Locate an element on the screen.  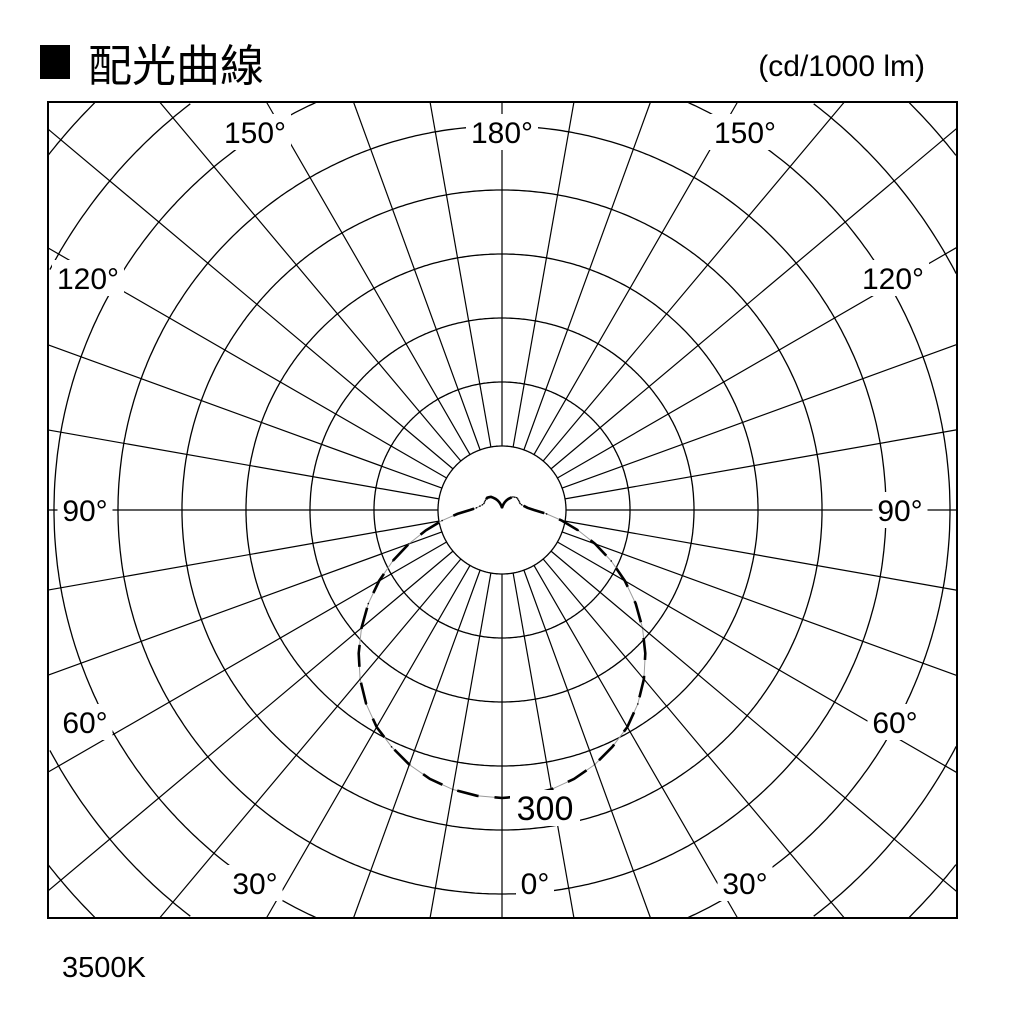
title-square-icon is located at coordinates (55, 62).